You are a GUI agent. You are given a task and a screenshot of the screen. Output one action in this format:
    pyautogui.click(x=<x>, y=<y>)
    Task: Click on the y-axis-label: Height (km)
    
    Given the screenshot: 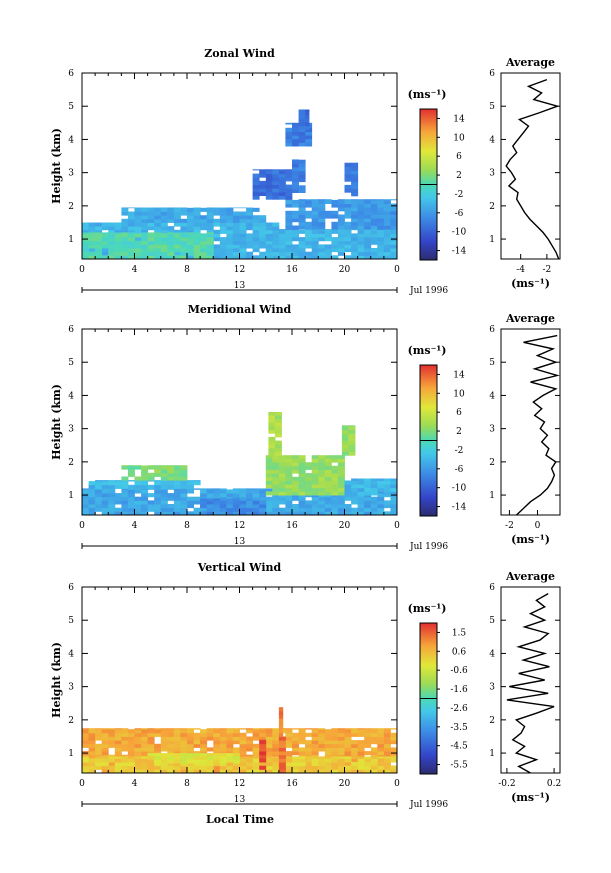 What is the action you would take?
    pyautogui.click(x=56, y=422)
    